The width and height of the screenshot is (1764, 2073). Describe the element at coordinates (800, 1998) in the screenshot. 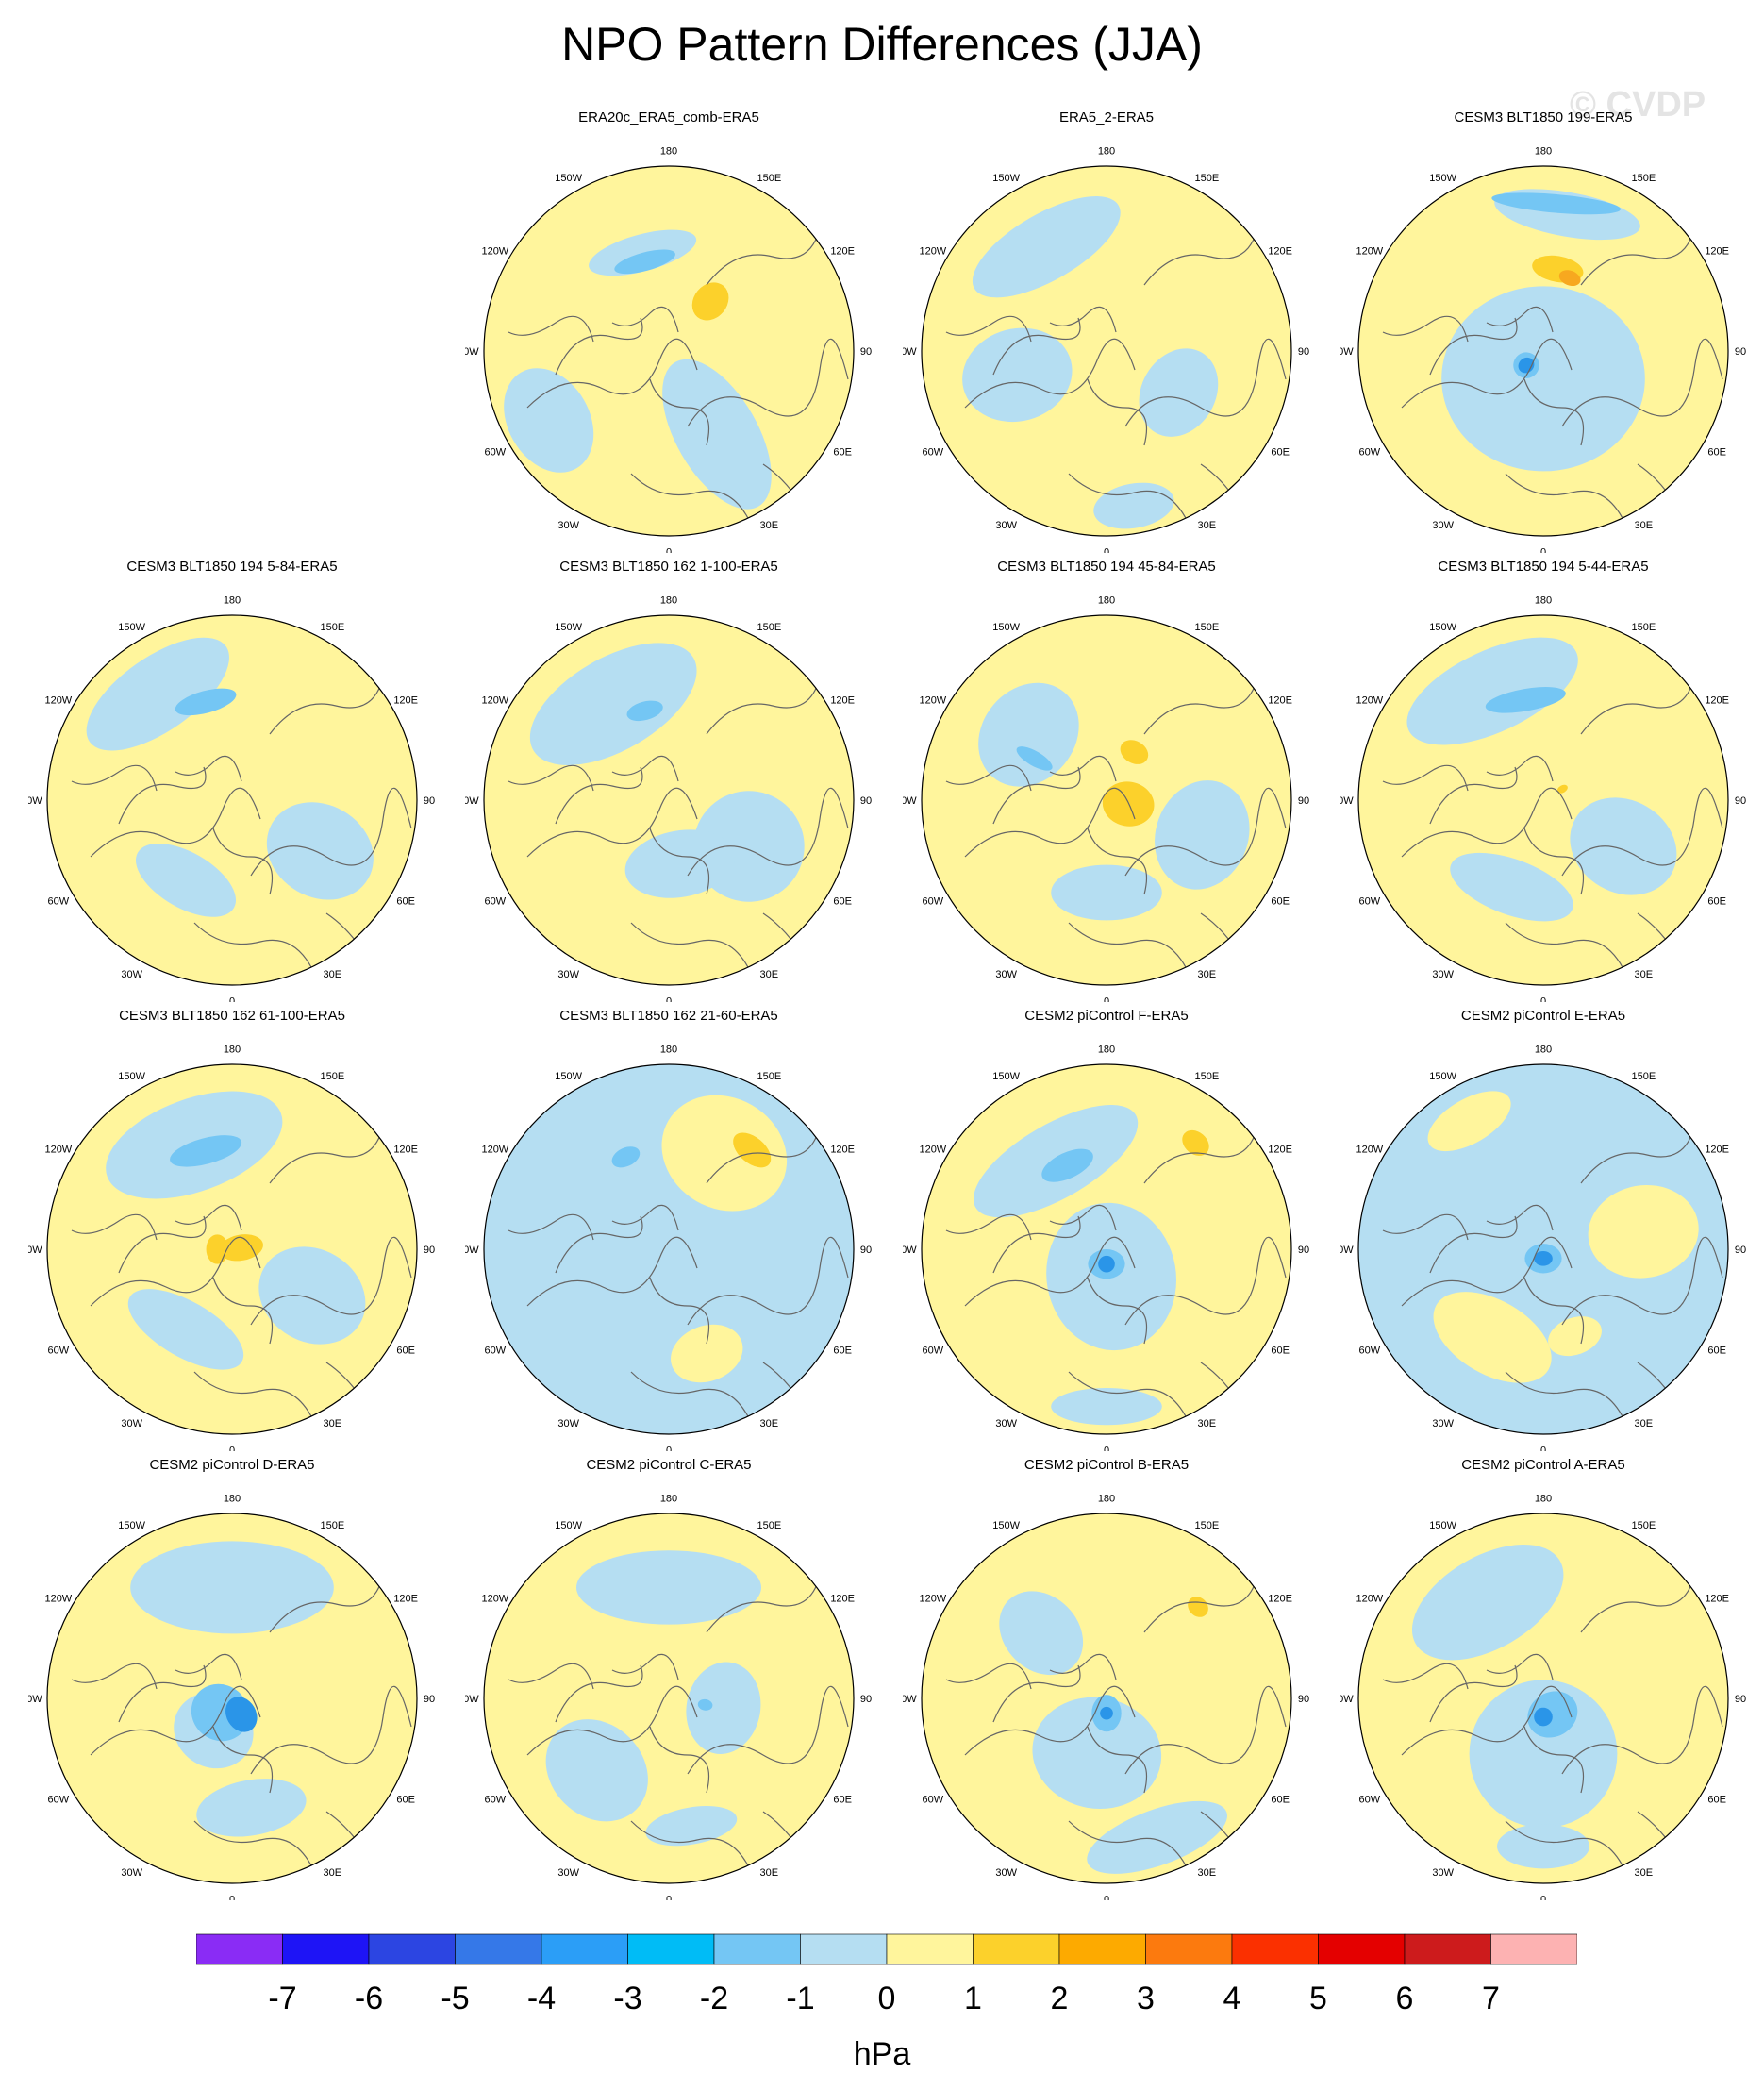

I see `colorbar-tick-label: -1` at that location.